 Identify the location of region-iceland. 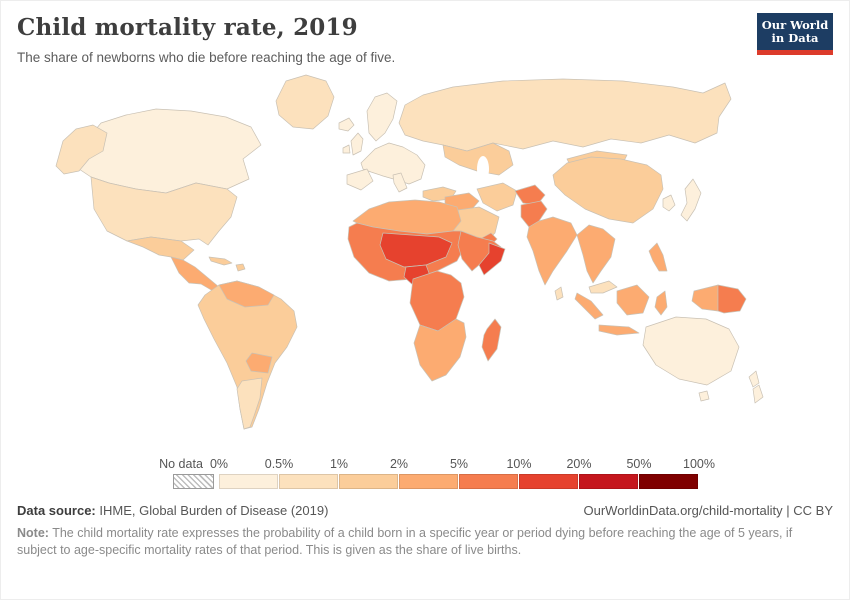
(346, 124).